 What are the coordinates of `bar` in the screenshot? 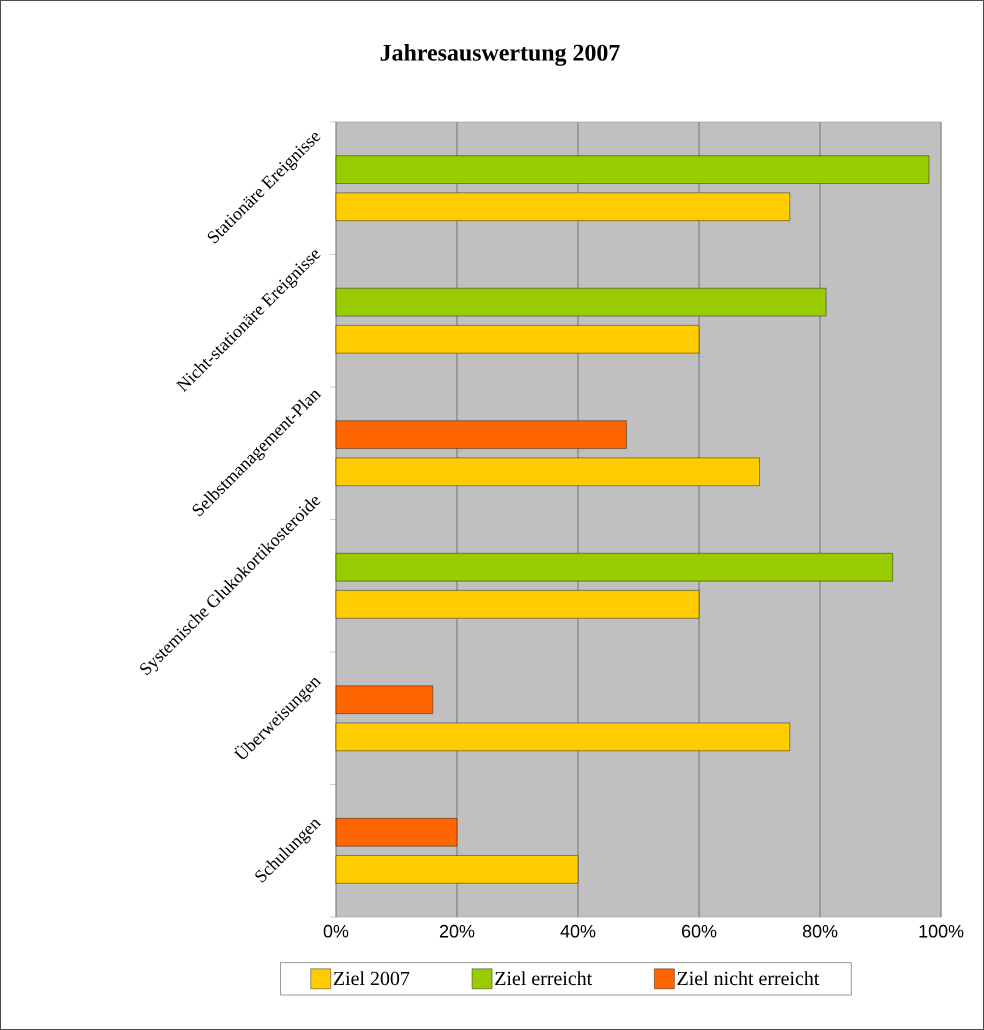 It's located at (384, 699).